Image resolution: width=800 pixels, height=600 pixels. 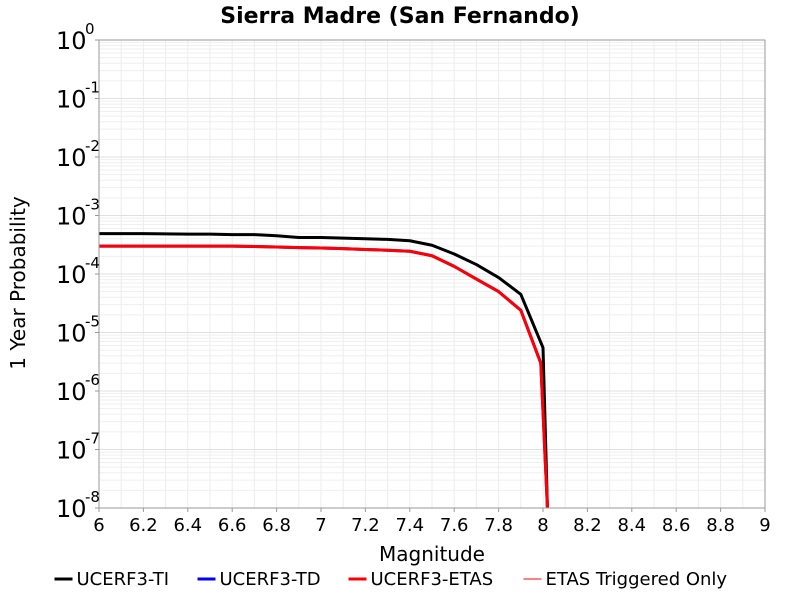 What do you see at coordinates (92, 88) in the screenshot?
I see `y-tick-exponent: -1` at bounding box center [92, 88].